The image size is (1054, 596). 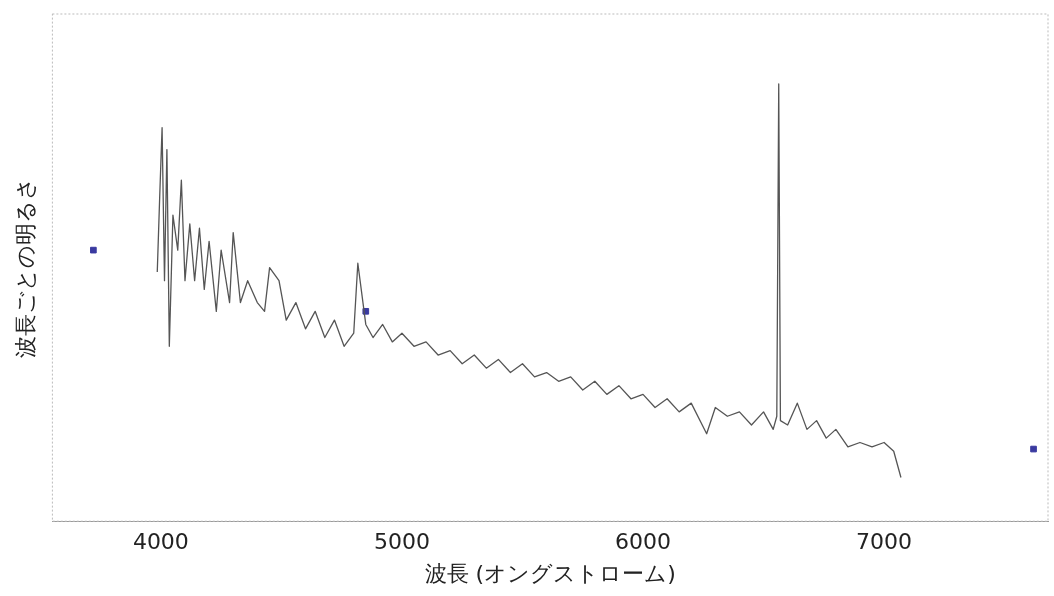 What do you see at coordinates (160, 542) in the screenshot?
I see `x-tick-label: 4000` at bounding box center [160, 542].